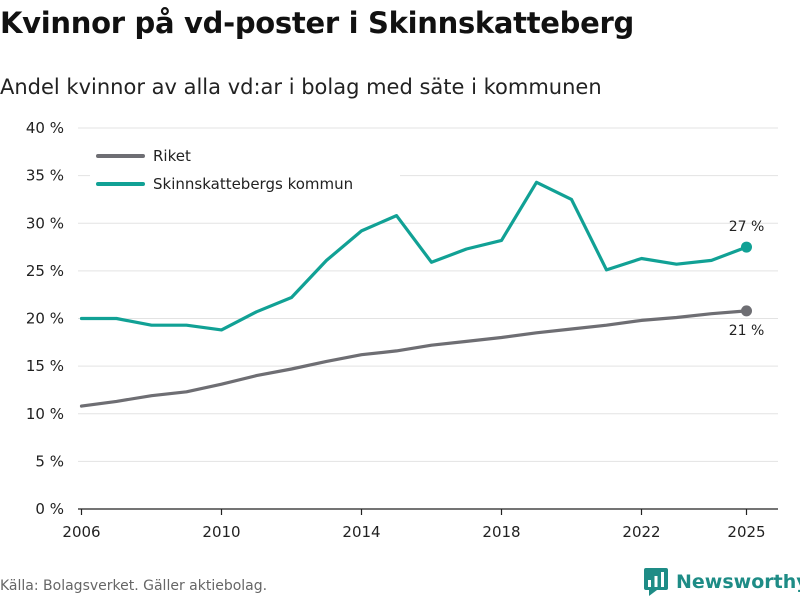 This screenshot has width=800, height=600. Describe the element at coordinates (747, 331) in the screenshot. I see `end-value-label: 21 %` at that location.